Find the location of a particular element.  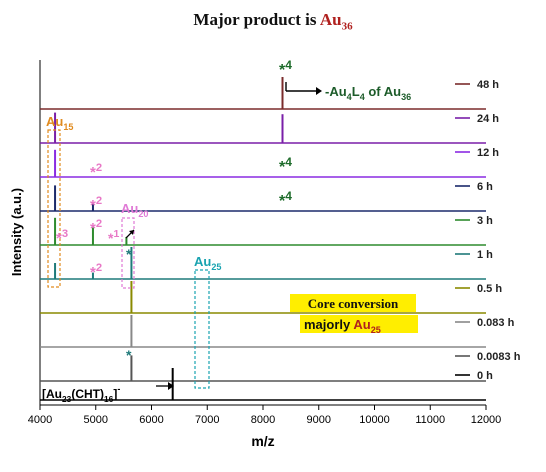

legend-label-0: 48 h is located at coordinates (488, 85).